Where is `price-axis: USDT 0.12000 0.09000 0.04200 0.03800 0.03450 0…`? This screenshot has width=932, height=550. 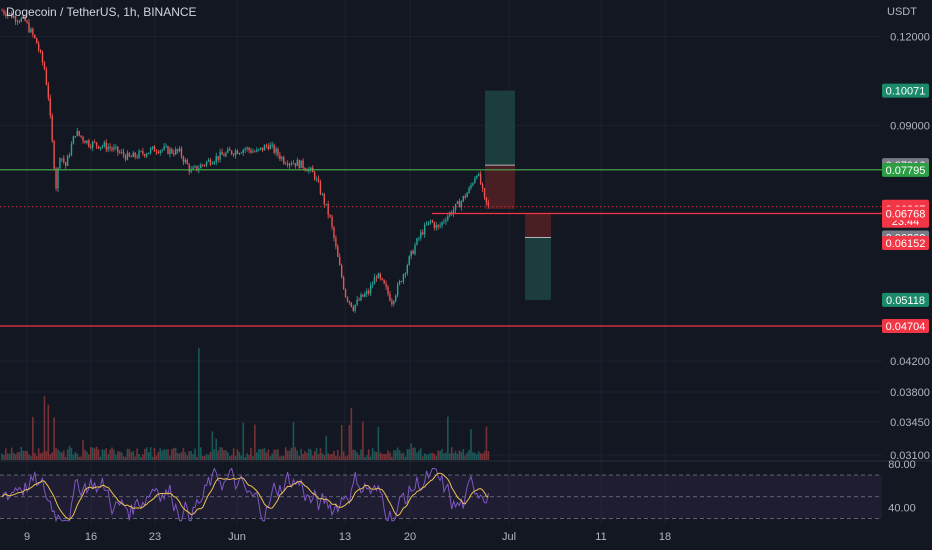 price-axis: USDT 0.12000 0.09000 0.04200 0.03800 0.03450 0… is located at coordinates (908, 260).